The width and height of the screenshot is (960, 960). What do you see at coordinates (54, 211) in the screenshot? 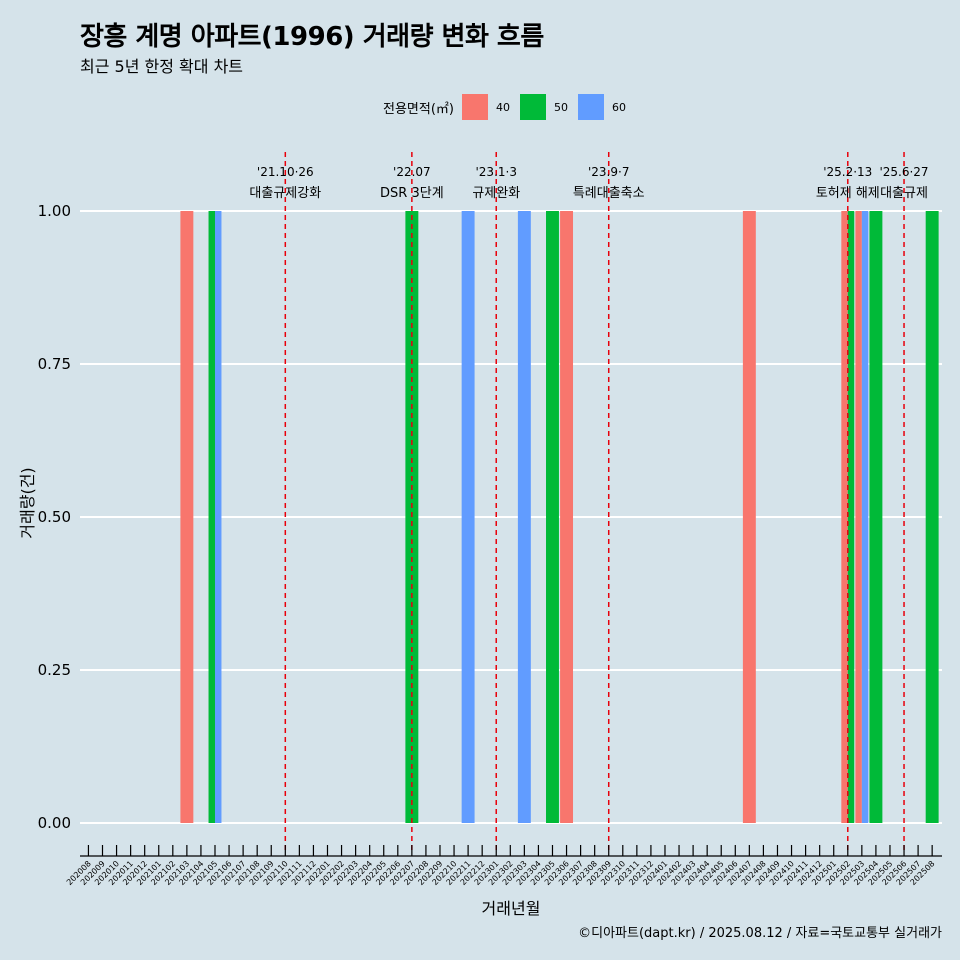
I see `y-tick-label: 1.00` at bounding box center [54, 211].